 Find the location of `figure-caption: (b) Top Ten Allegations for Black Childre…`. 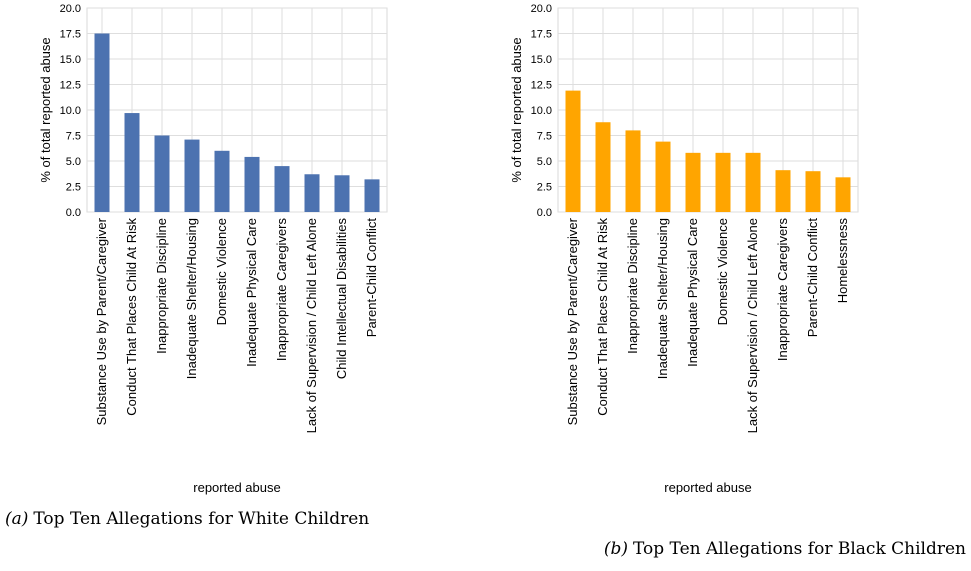

figure-caption: (b) Top Ten Allegations for Black Childre… is located at coordinates (785, 549).